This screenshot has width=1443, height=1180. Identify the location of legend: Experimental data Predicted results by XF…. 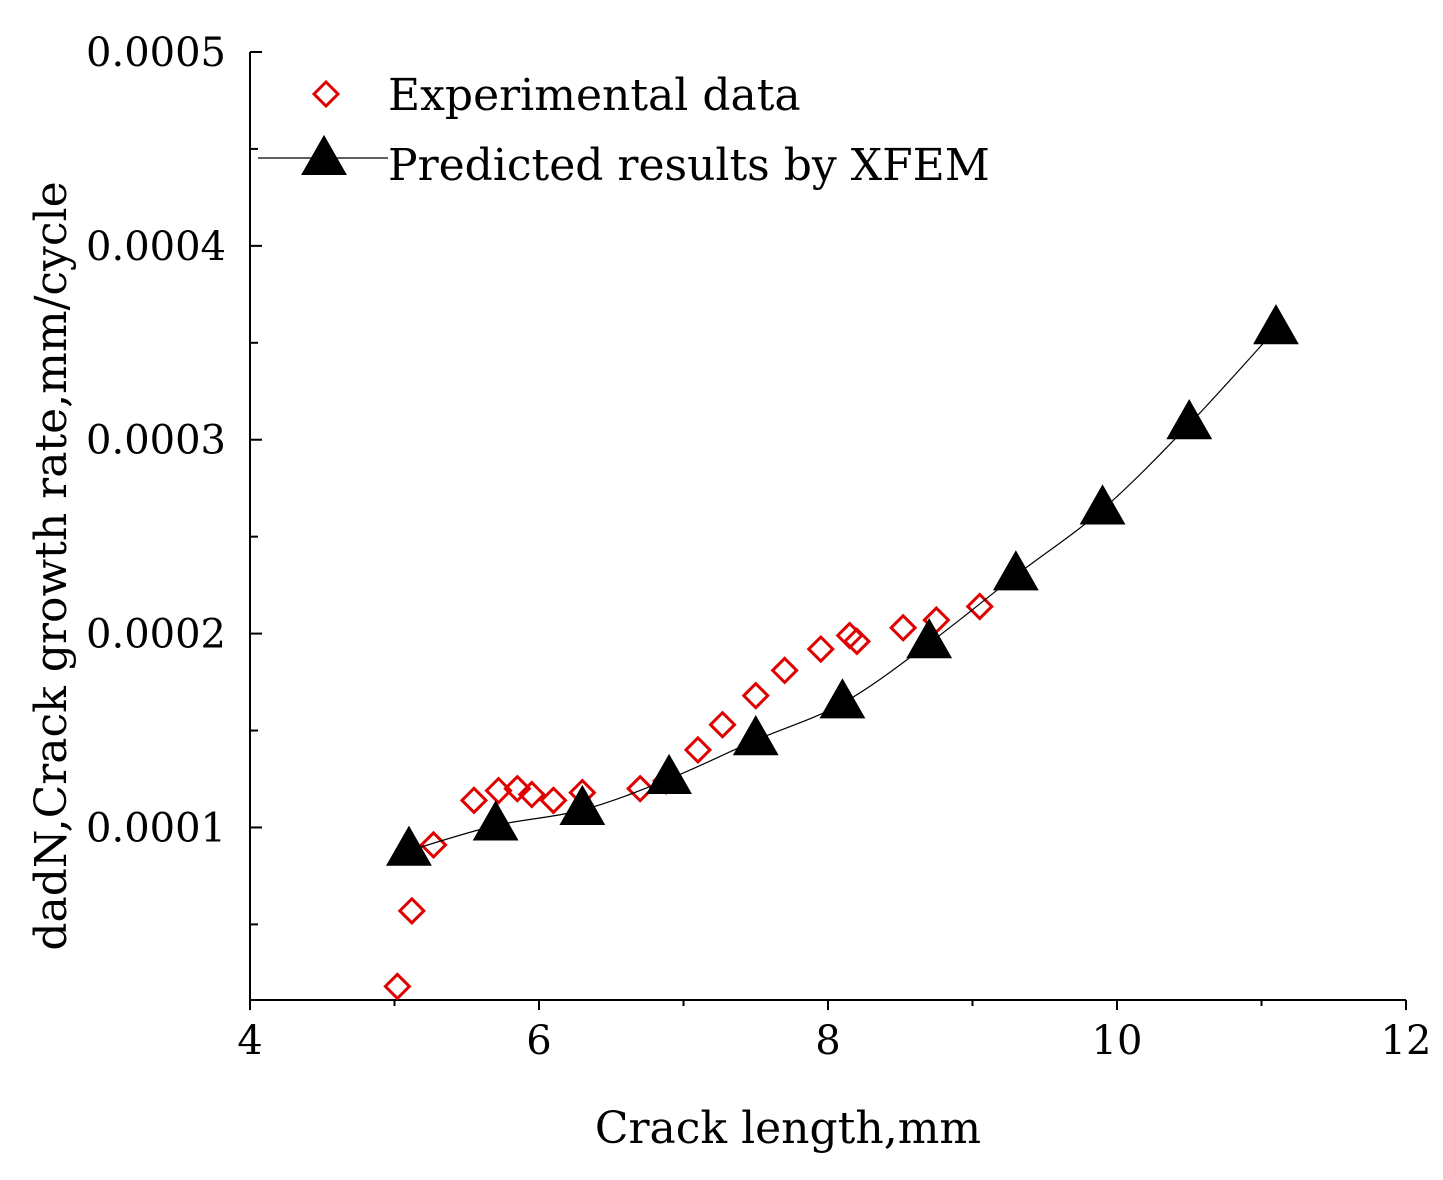
(624, 130).